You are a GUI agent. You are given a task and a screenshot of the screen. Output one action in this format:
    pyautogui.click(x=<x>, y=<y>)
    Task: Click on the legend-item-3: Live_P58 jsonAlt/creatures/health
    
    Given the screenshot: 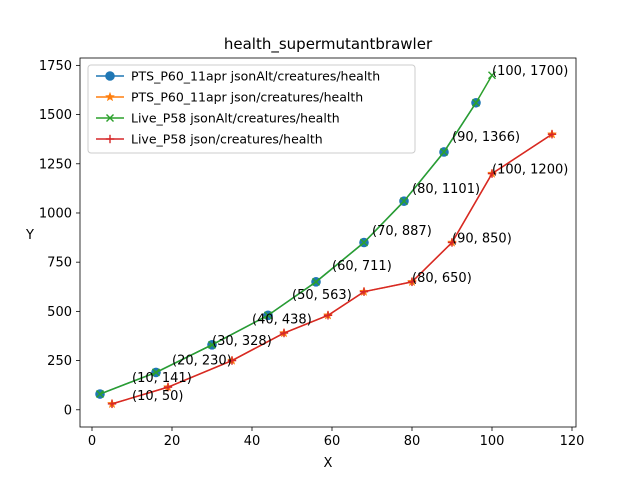 What is the action you would take?
    pyautogui.click(x=218, y=118)
    